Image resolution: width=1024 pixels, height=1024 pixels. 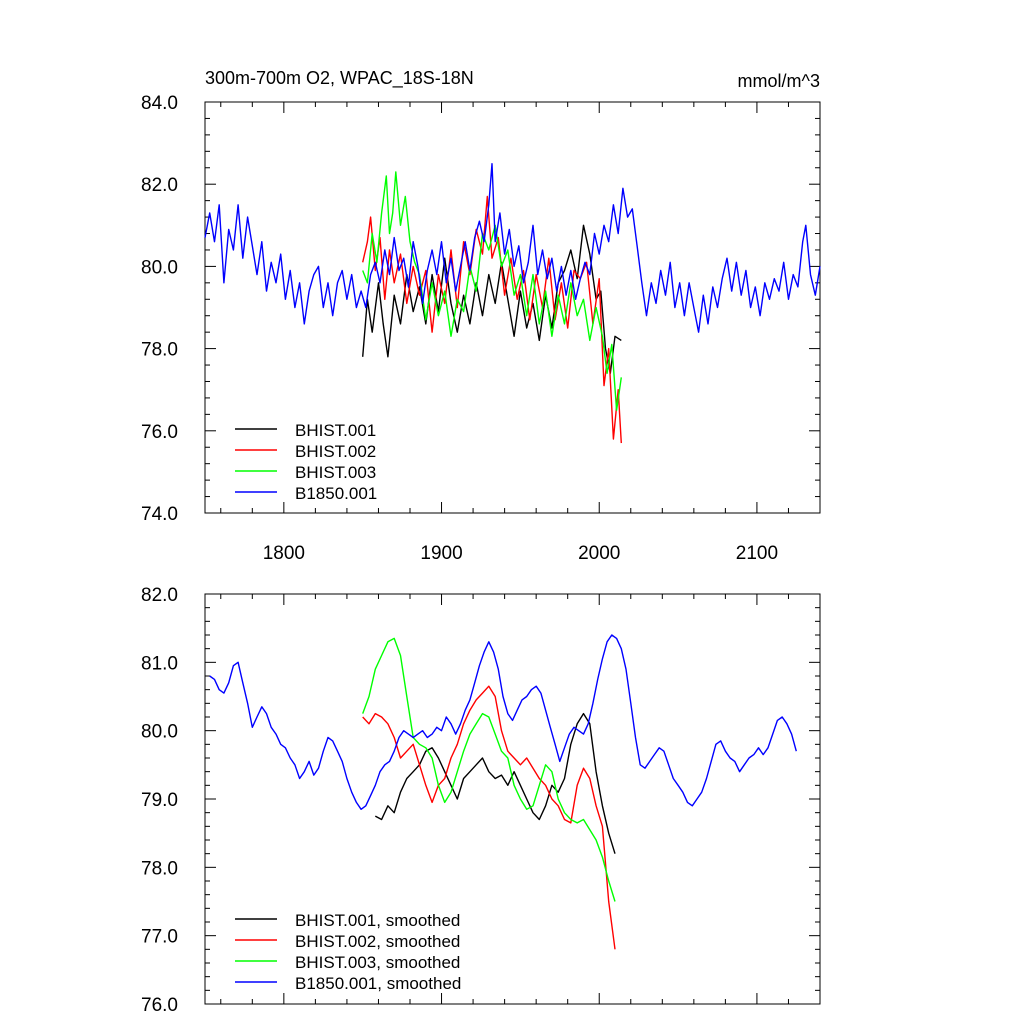 What do you see at coordinates (159, 663) in the screenshot?
I see `y-tick-label: 81.0` at bounding box center [159, 663].